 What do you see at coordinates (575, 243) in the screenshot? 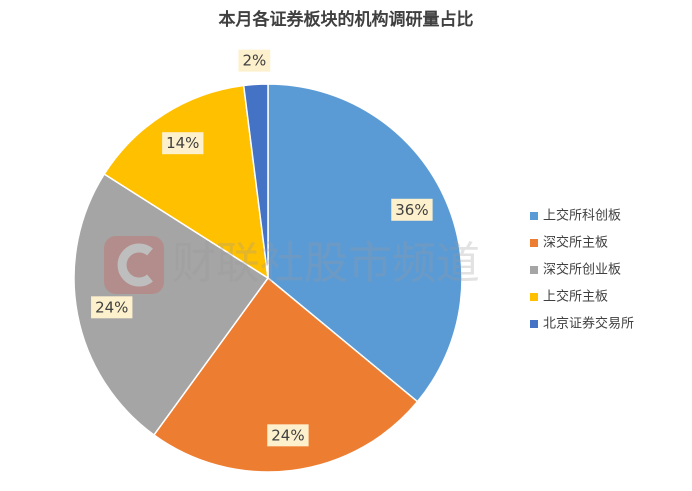
I see `legend-label: 深交所主板` at bounding box center [575, 243].